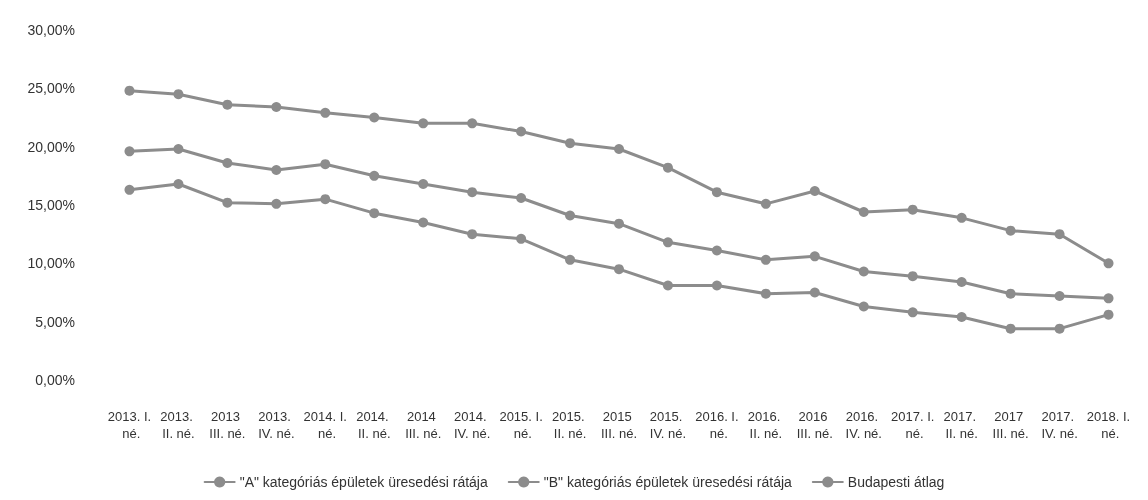 The width and height of the screenshot is (1148, 500). What do you see at coordinates (570, 425) in the screenshot?
I see `x-tick-label: 2015. II. né.` at bounding box center [570, 425].